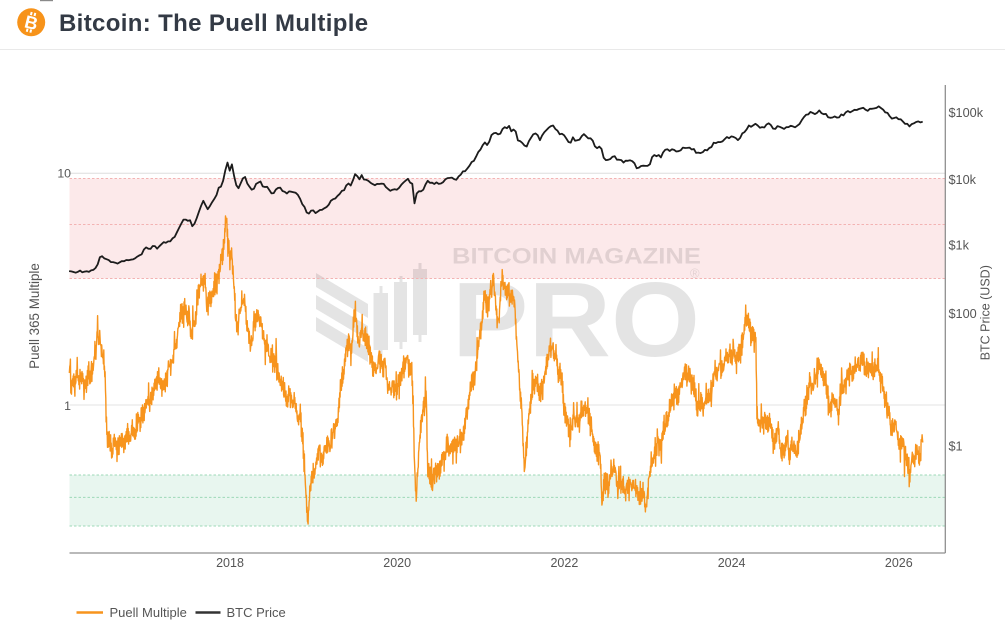  I want to click on svg-text: 2026, so click(899, 563).